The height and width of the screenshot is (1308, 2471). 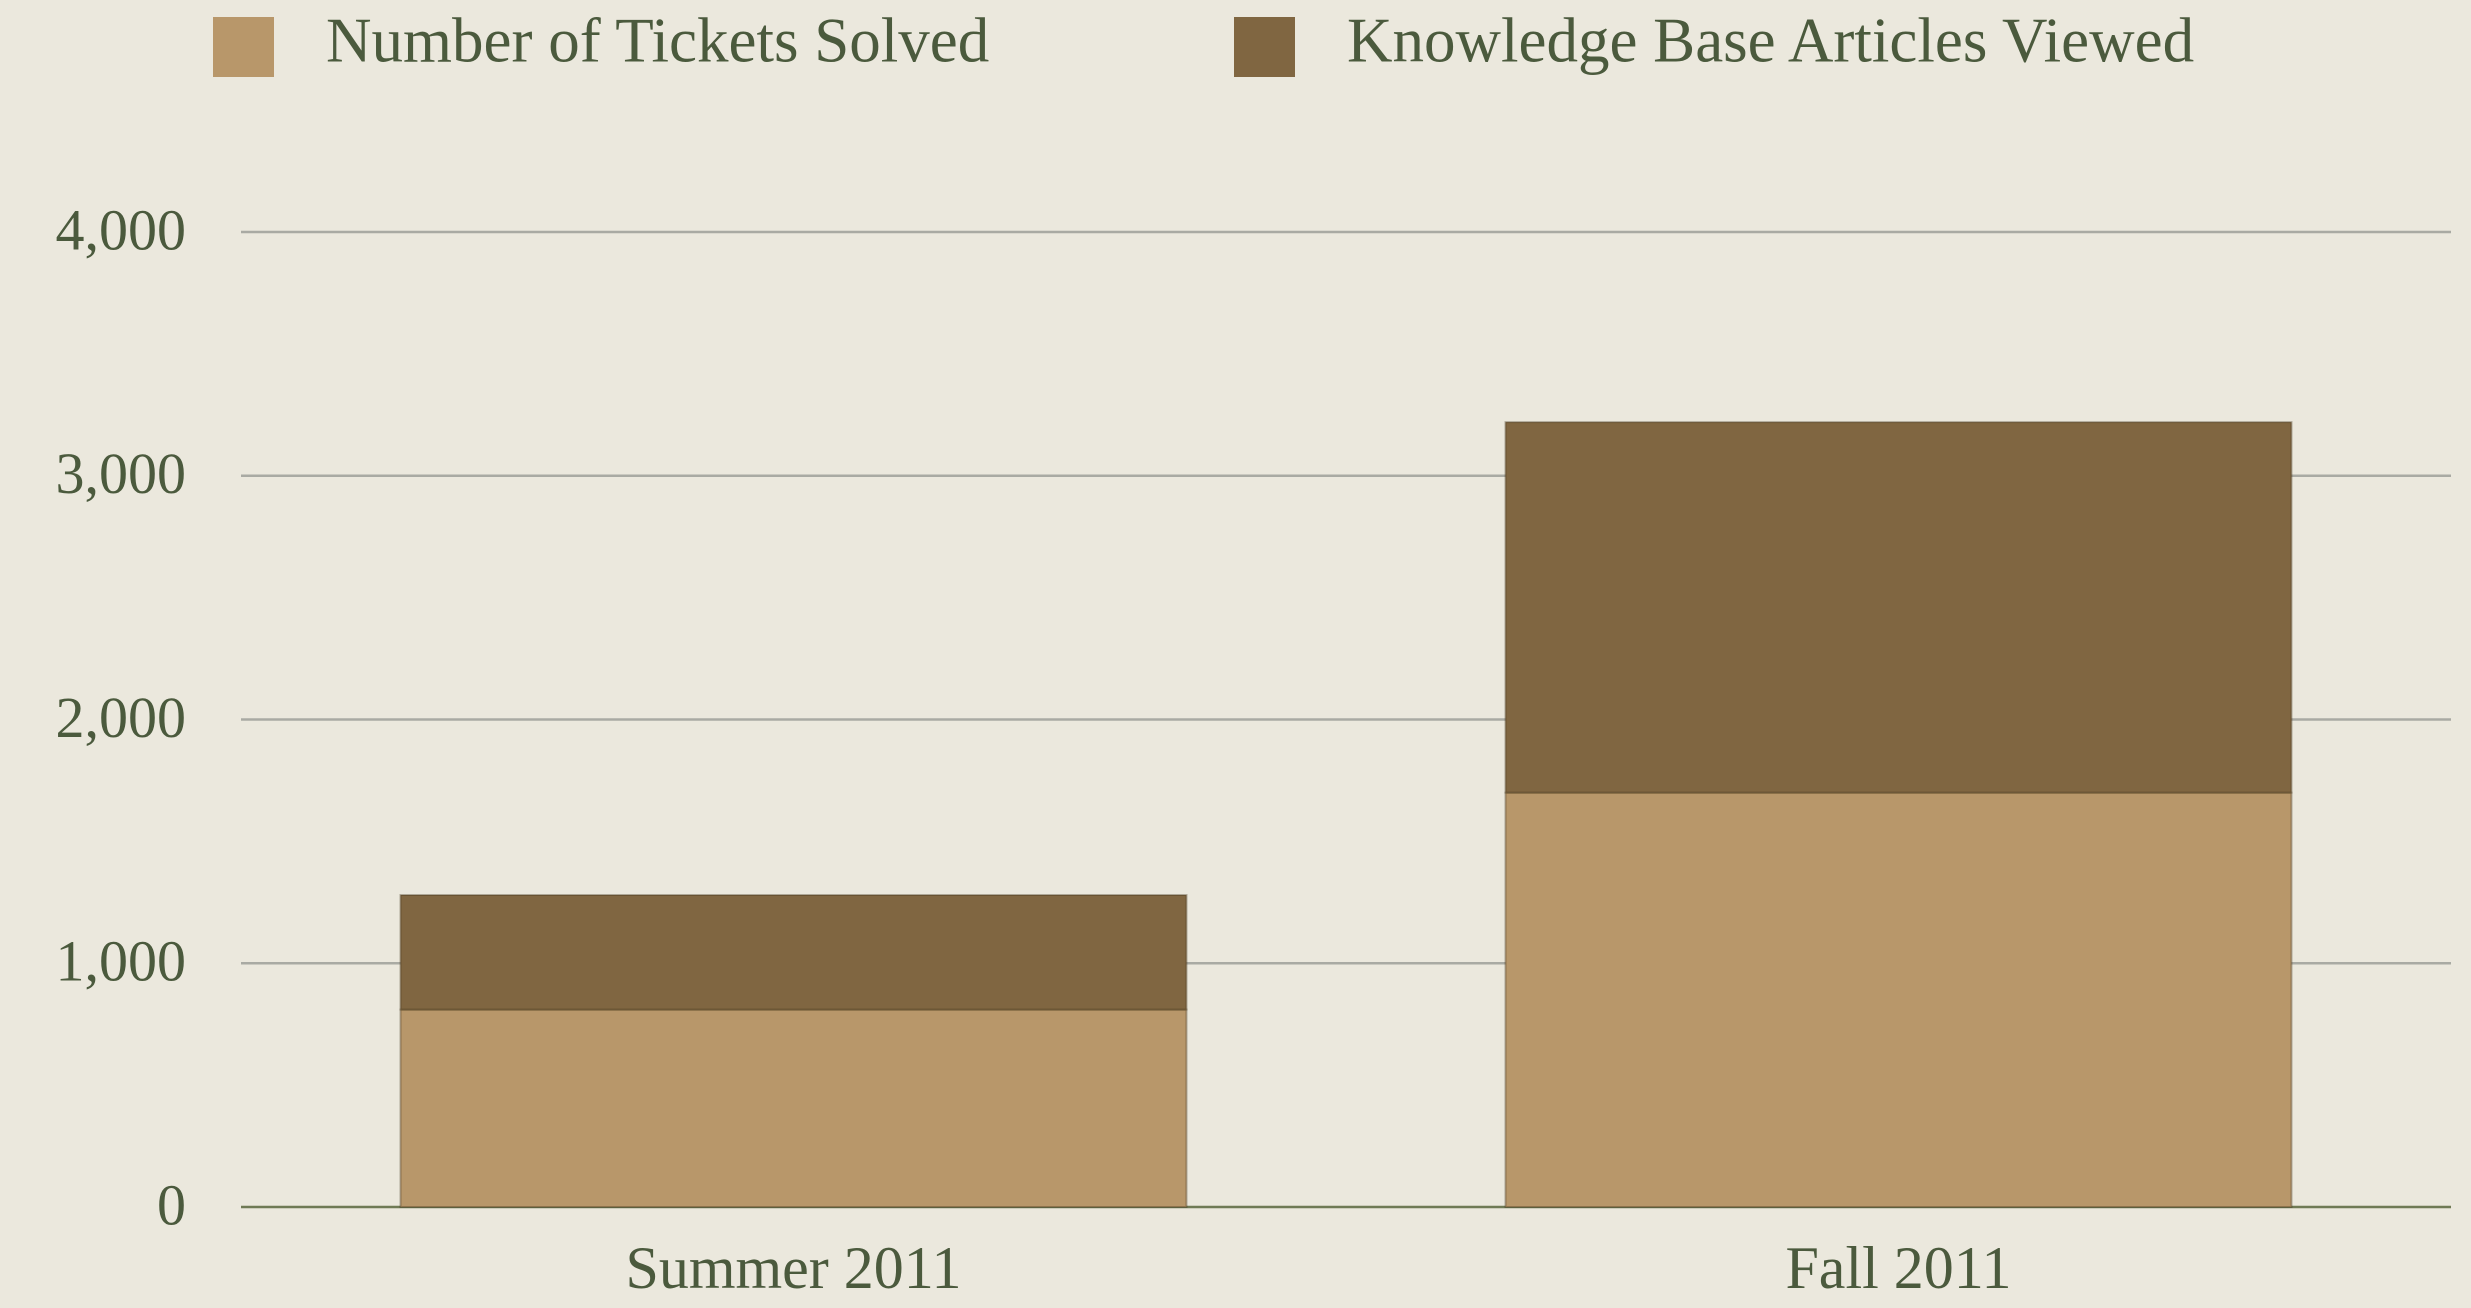 What do you see at coordinates (121, 229) in the screenshot?
I see `y-tick-label: 4,000` at bounding box center [121, 229].